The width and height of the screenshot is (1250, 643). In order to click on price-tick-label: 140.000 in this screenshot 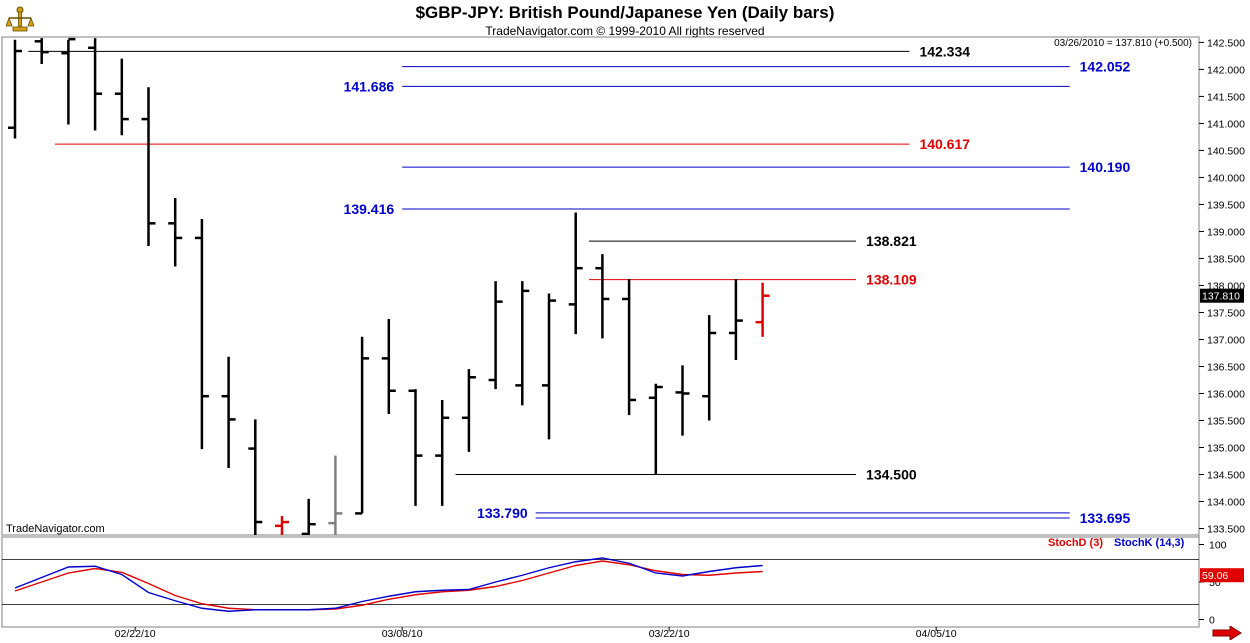, I will do `click(1226, 178)`.